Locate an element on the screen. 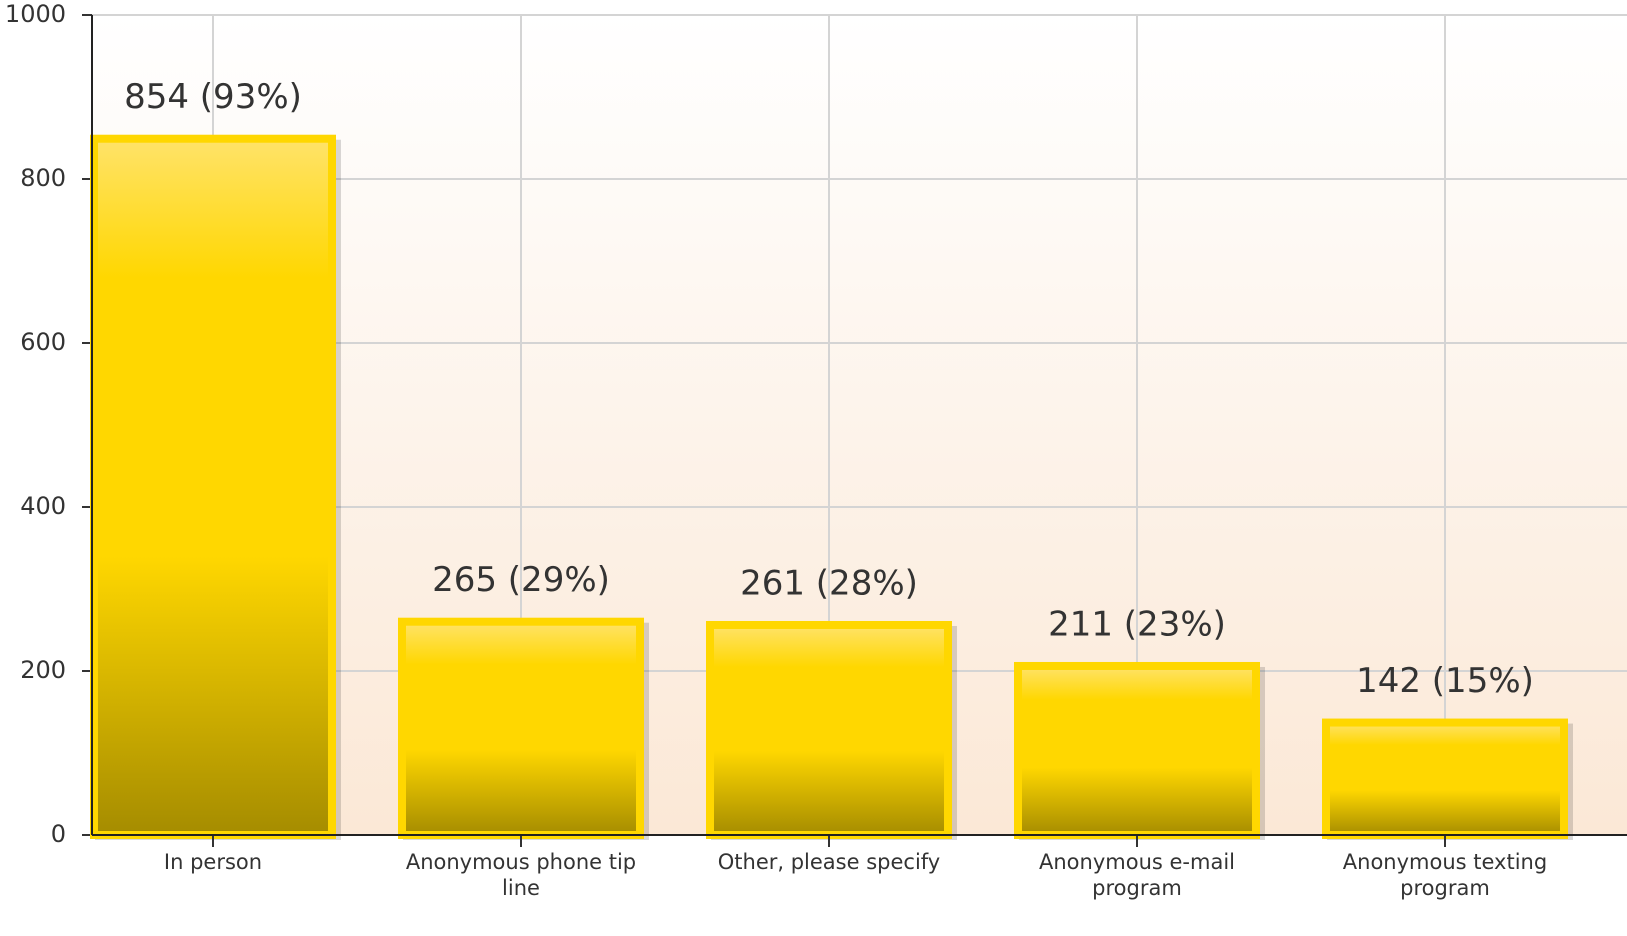 The height and width of the screenshot is (936, 1627). x-tick-label: Anonymous e-mail program is located at coordinates (1137, 875).